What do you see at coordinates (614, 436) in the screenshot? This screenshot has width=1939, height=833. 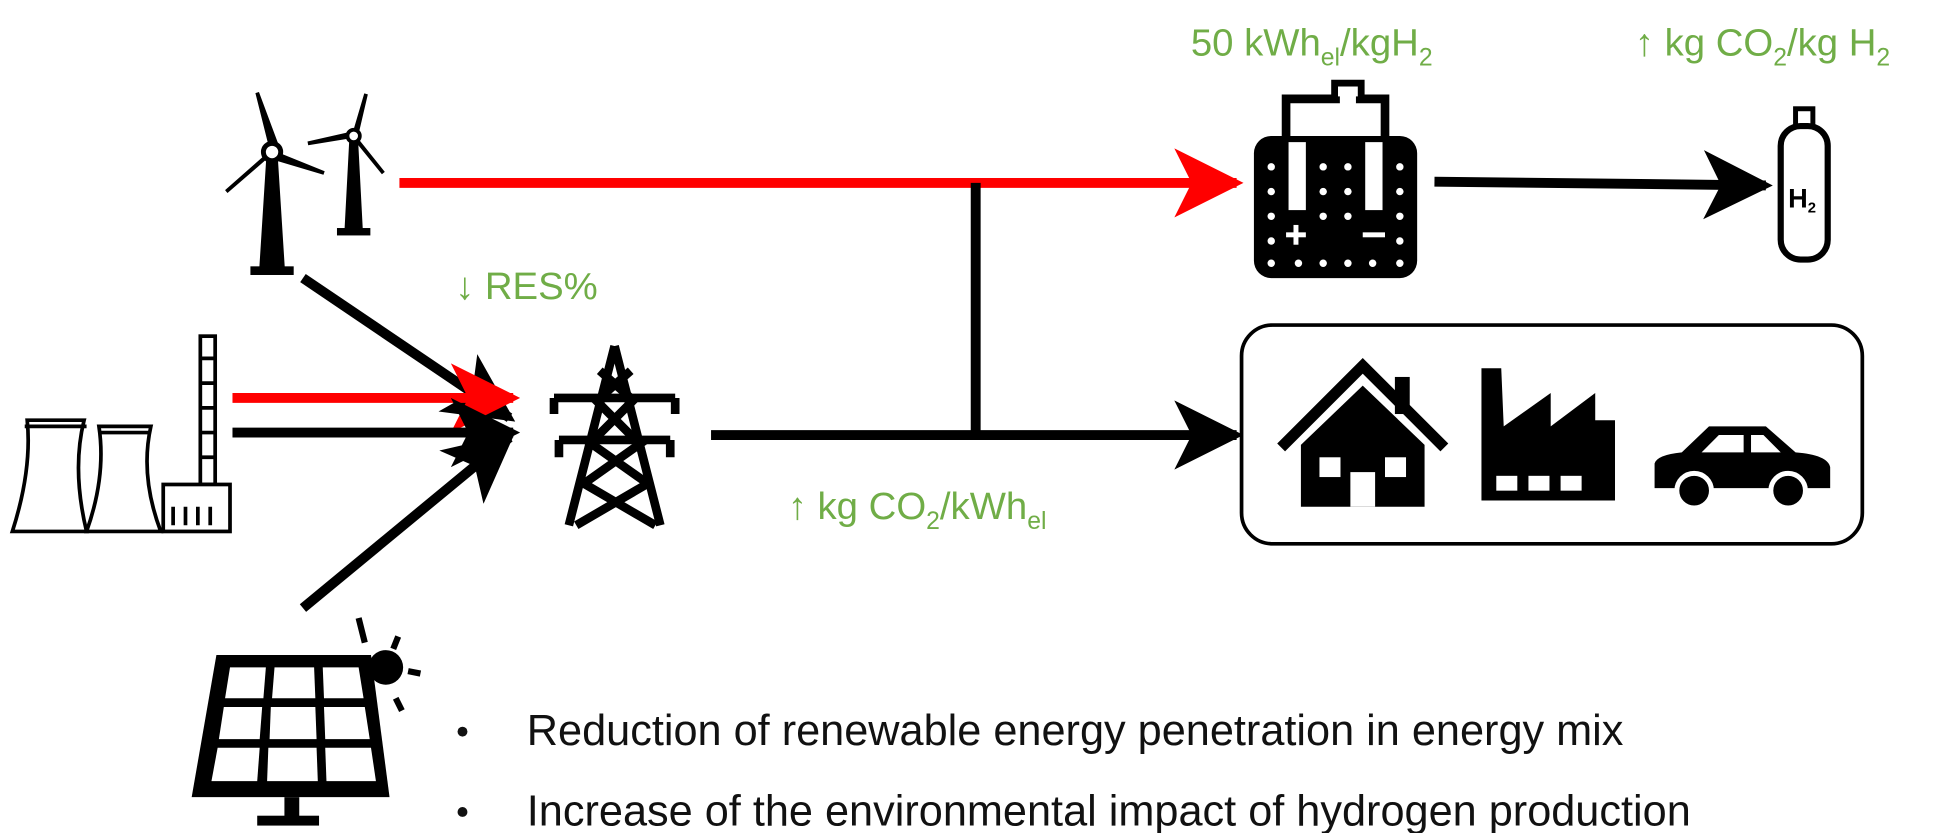 I see `pylon` at bounding box center [614, 436].